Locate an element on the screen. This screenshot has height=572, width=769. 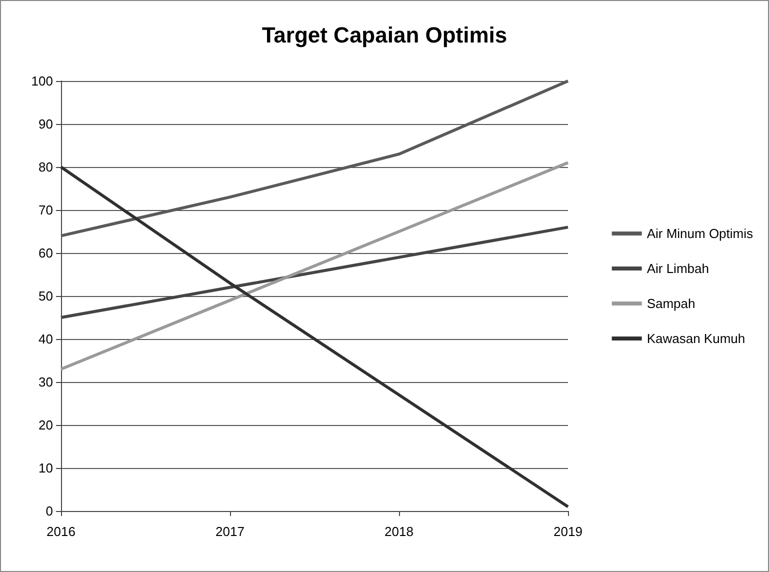
y-tick-label: 50 is located at coordinates (45, 296).